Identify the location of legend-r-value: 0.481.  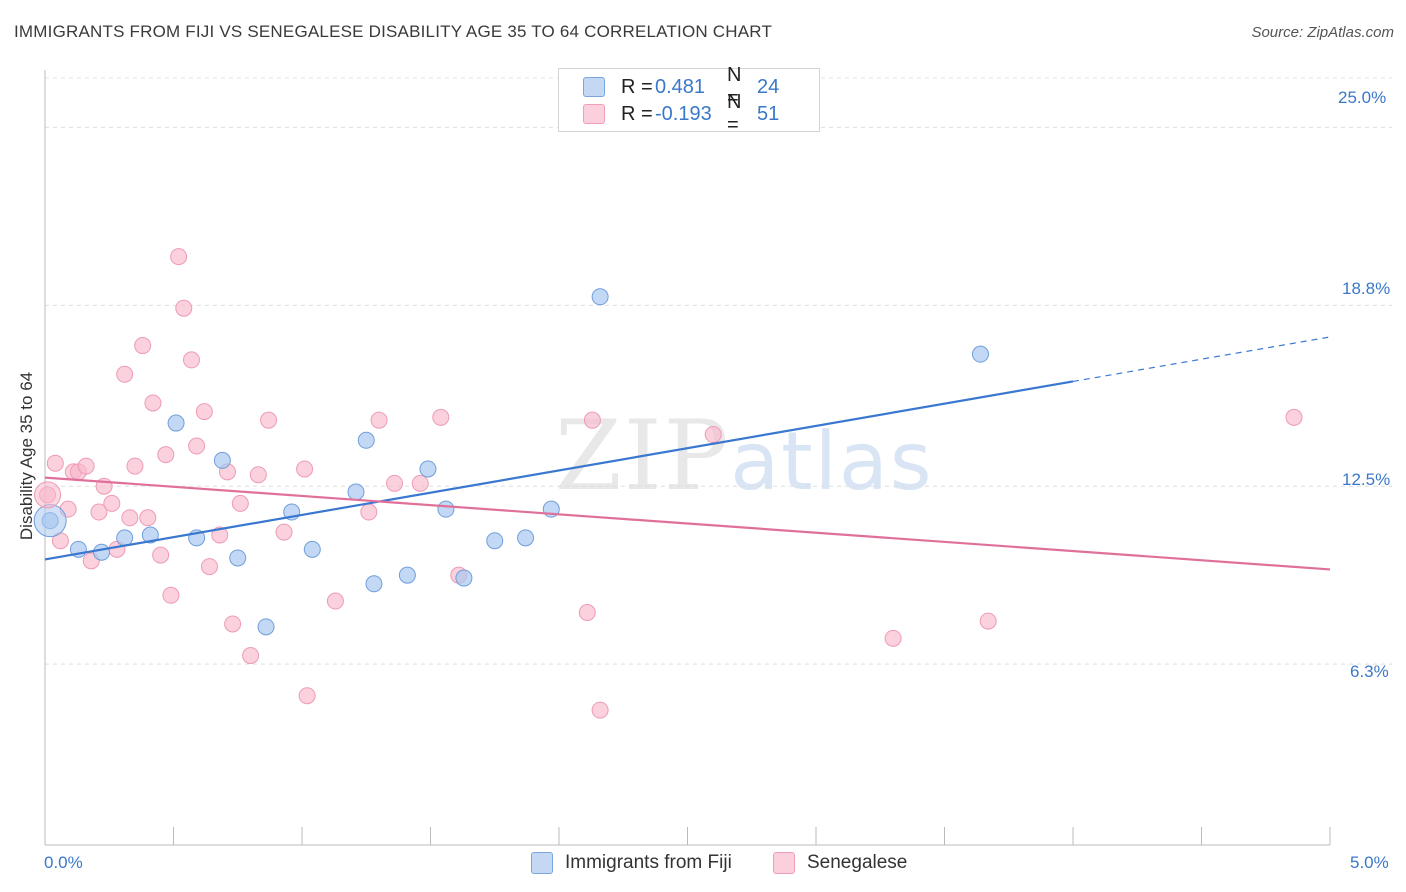
(680, 86).